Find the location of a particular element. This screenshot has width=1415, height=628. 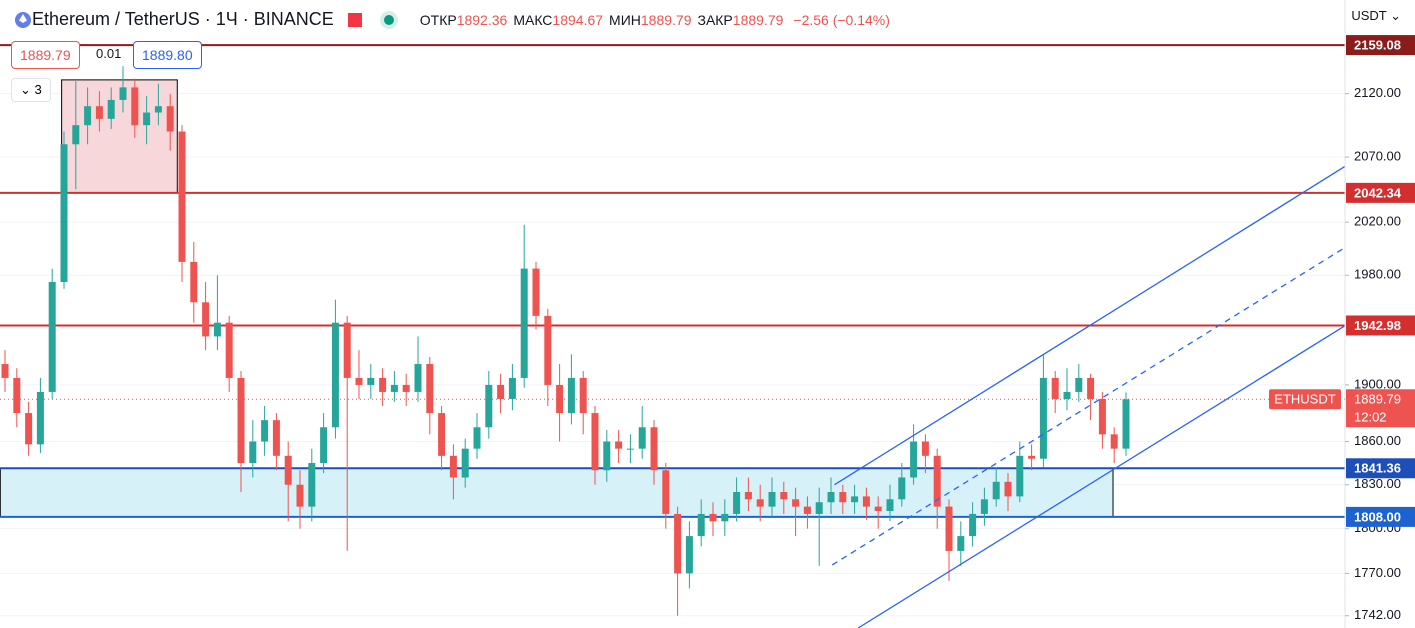

countdown-label: 12:02 is located at coordinates (1370, 417).